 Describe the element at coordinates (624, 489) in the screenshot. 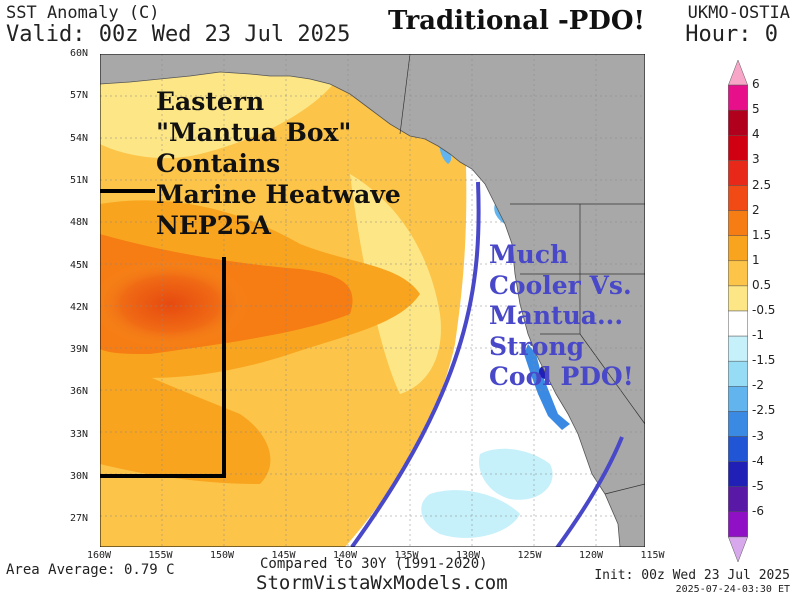

I see `mexico-border` at that location.